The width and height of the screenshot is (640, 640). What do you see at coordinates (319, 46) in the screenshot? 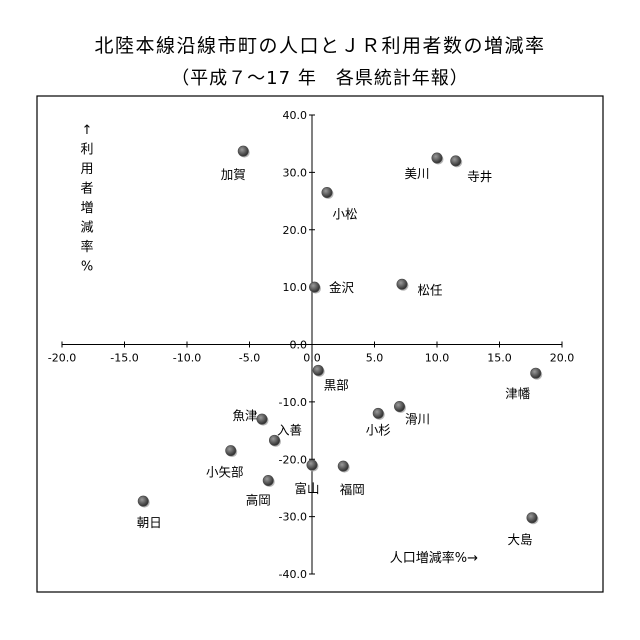
I see `chart-title: 北陸本線沿線市町の人口とＪＲ利用者数の増減率` at bounding box center [319, 46].